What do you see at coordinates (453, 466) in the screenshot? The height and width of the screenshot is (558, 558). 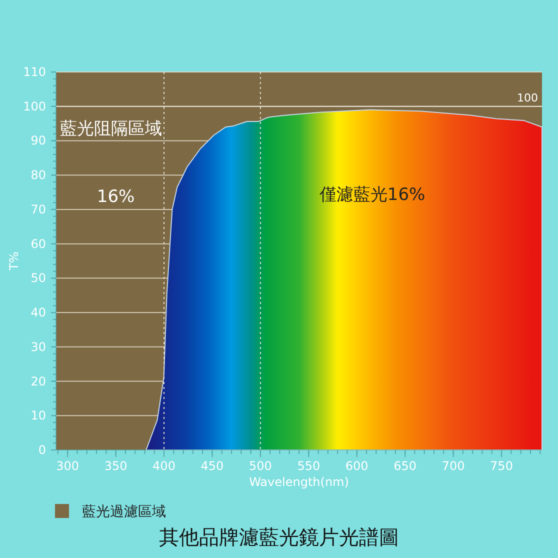 I see `x-tick-label: 700` at bounding box center [453, 466].